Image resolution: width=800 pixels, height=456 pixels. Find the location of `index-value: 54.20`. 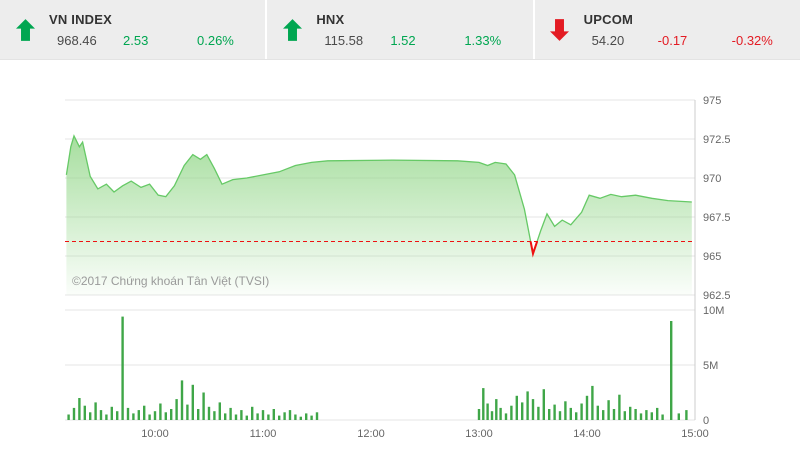

index-value: 54.20 is located at coordinates (608, 40).